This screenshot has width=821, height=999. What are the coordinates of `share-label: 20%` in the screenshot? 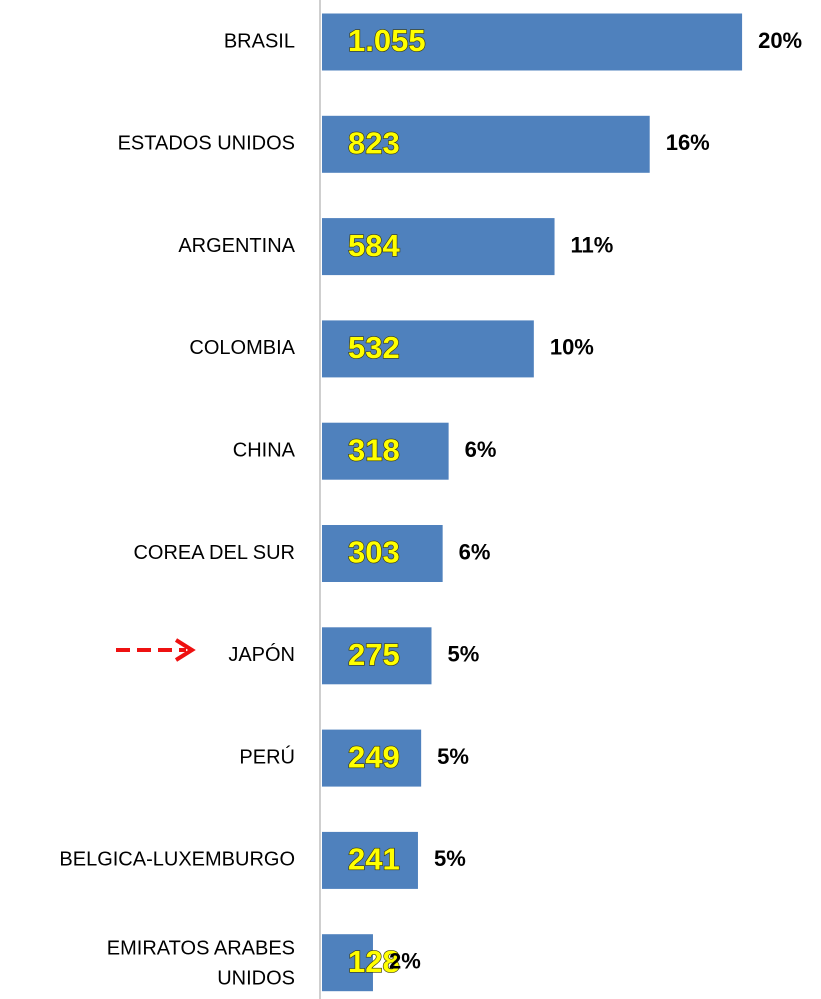 It's located at (780, 40).